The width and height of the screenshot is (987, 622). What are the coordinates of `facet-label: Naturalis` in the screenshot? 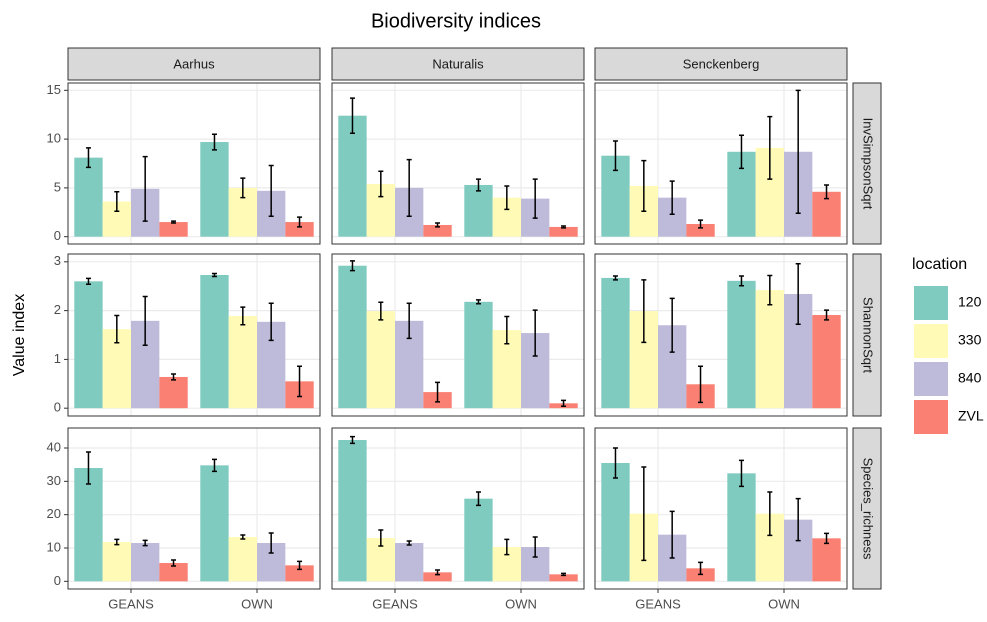 It's located at (458, 63).